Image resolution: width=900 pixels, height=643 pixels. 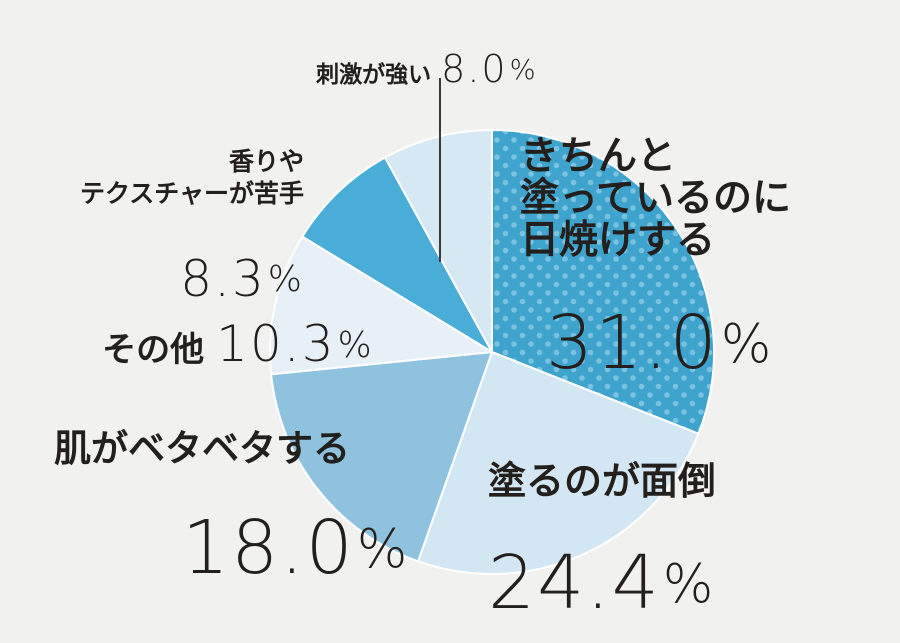 What do you see at coordinates (192, 217) in the screenshot?
I see `slice-label: 香りや テクスチャーが苦手 8.3%` at bounding box center [192, 217].